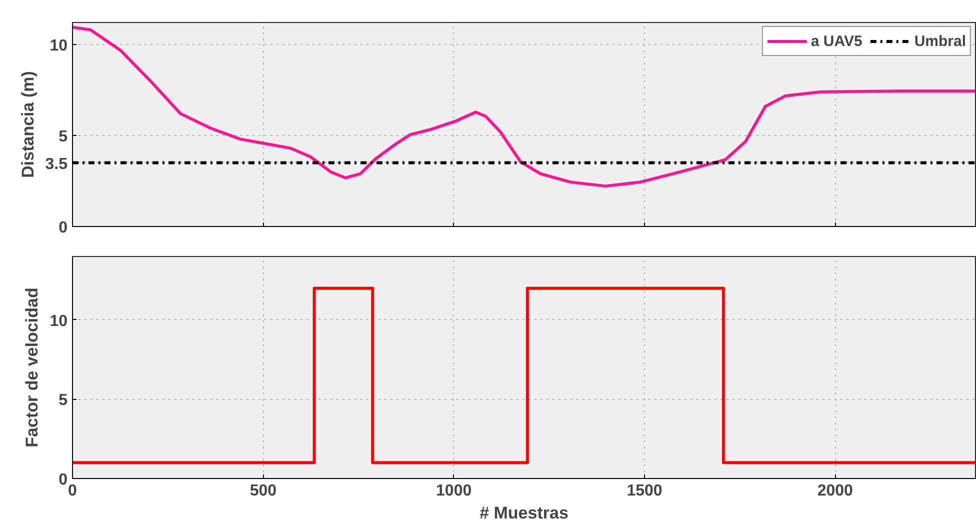  Describe the element at coordinates (454, 491) in the screenshot. I see `x-tick-label: 1000` at that location.